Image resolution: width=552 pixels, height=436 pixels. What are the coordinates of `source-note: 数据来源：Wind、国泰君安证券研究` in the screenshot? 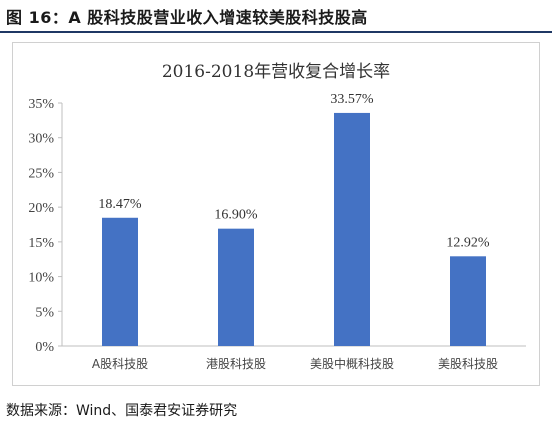 It's located at (122, 411).